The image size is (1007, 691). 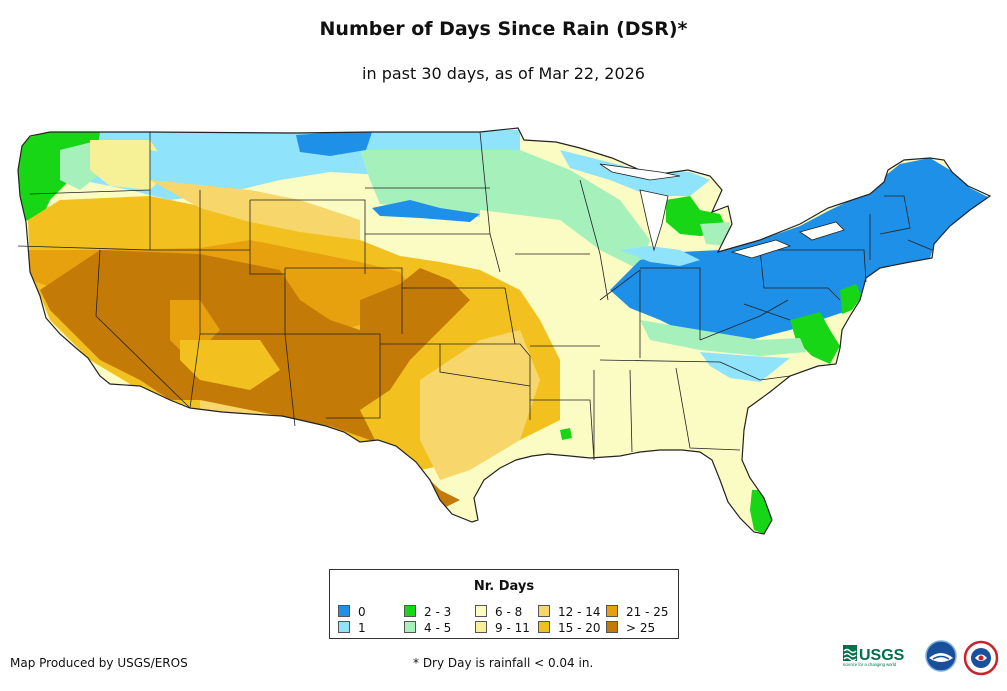 I want to click on lake-michigan, so click(x=654, y=220).